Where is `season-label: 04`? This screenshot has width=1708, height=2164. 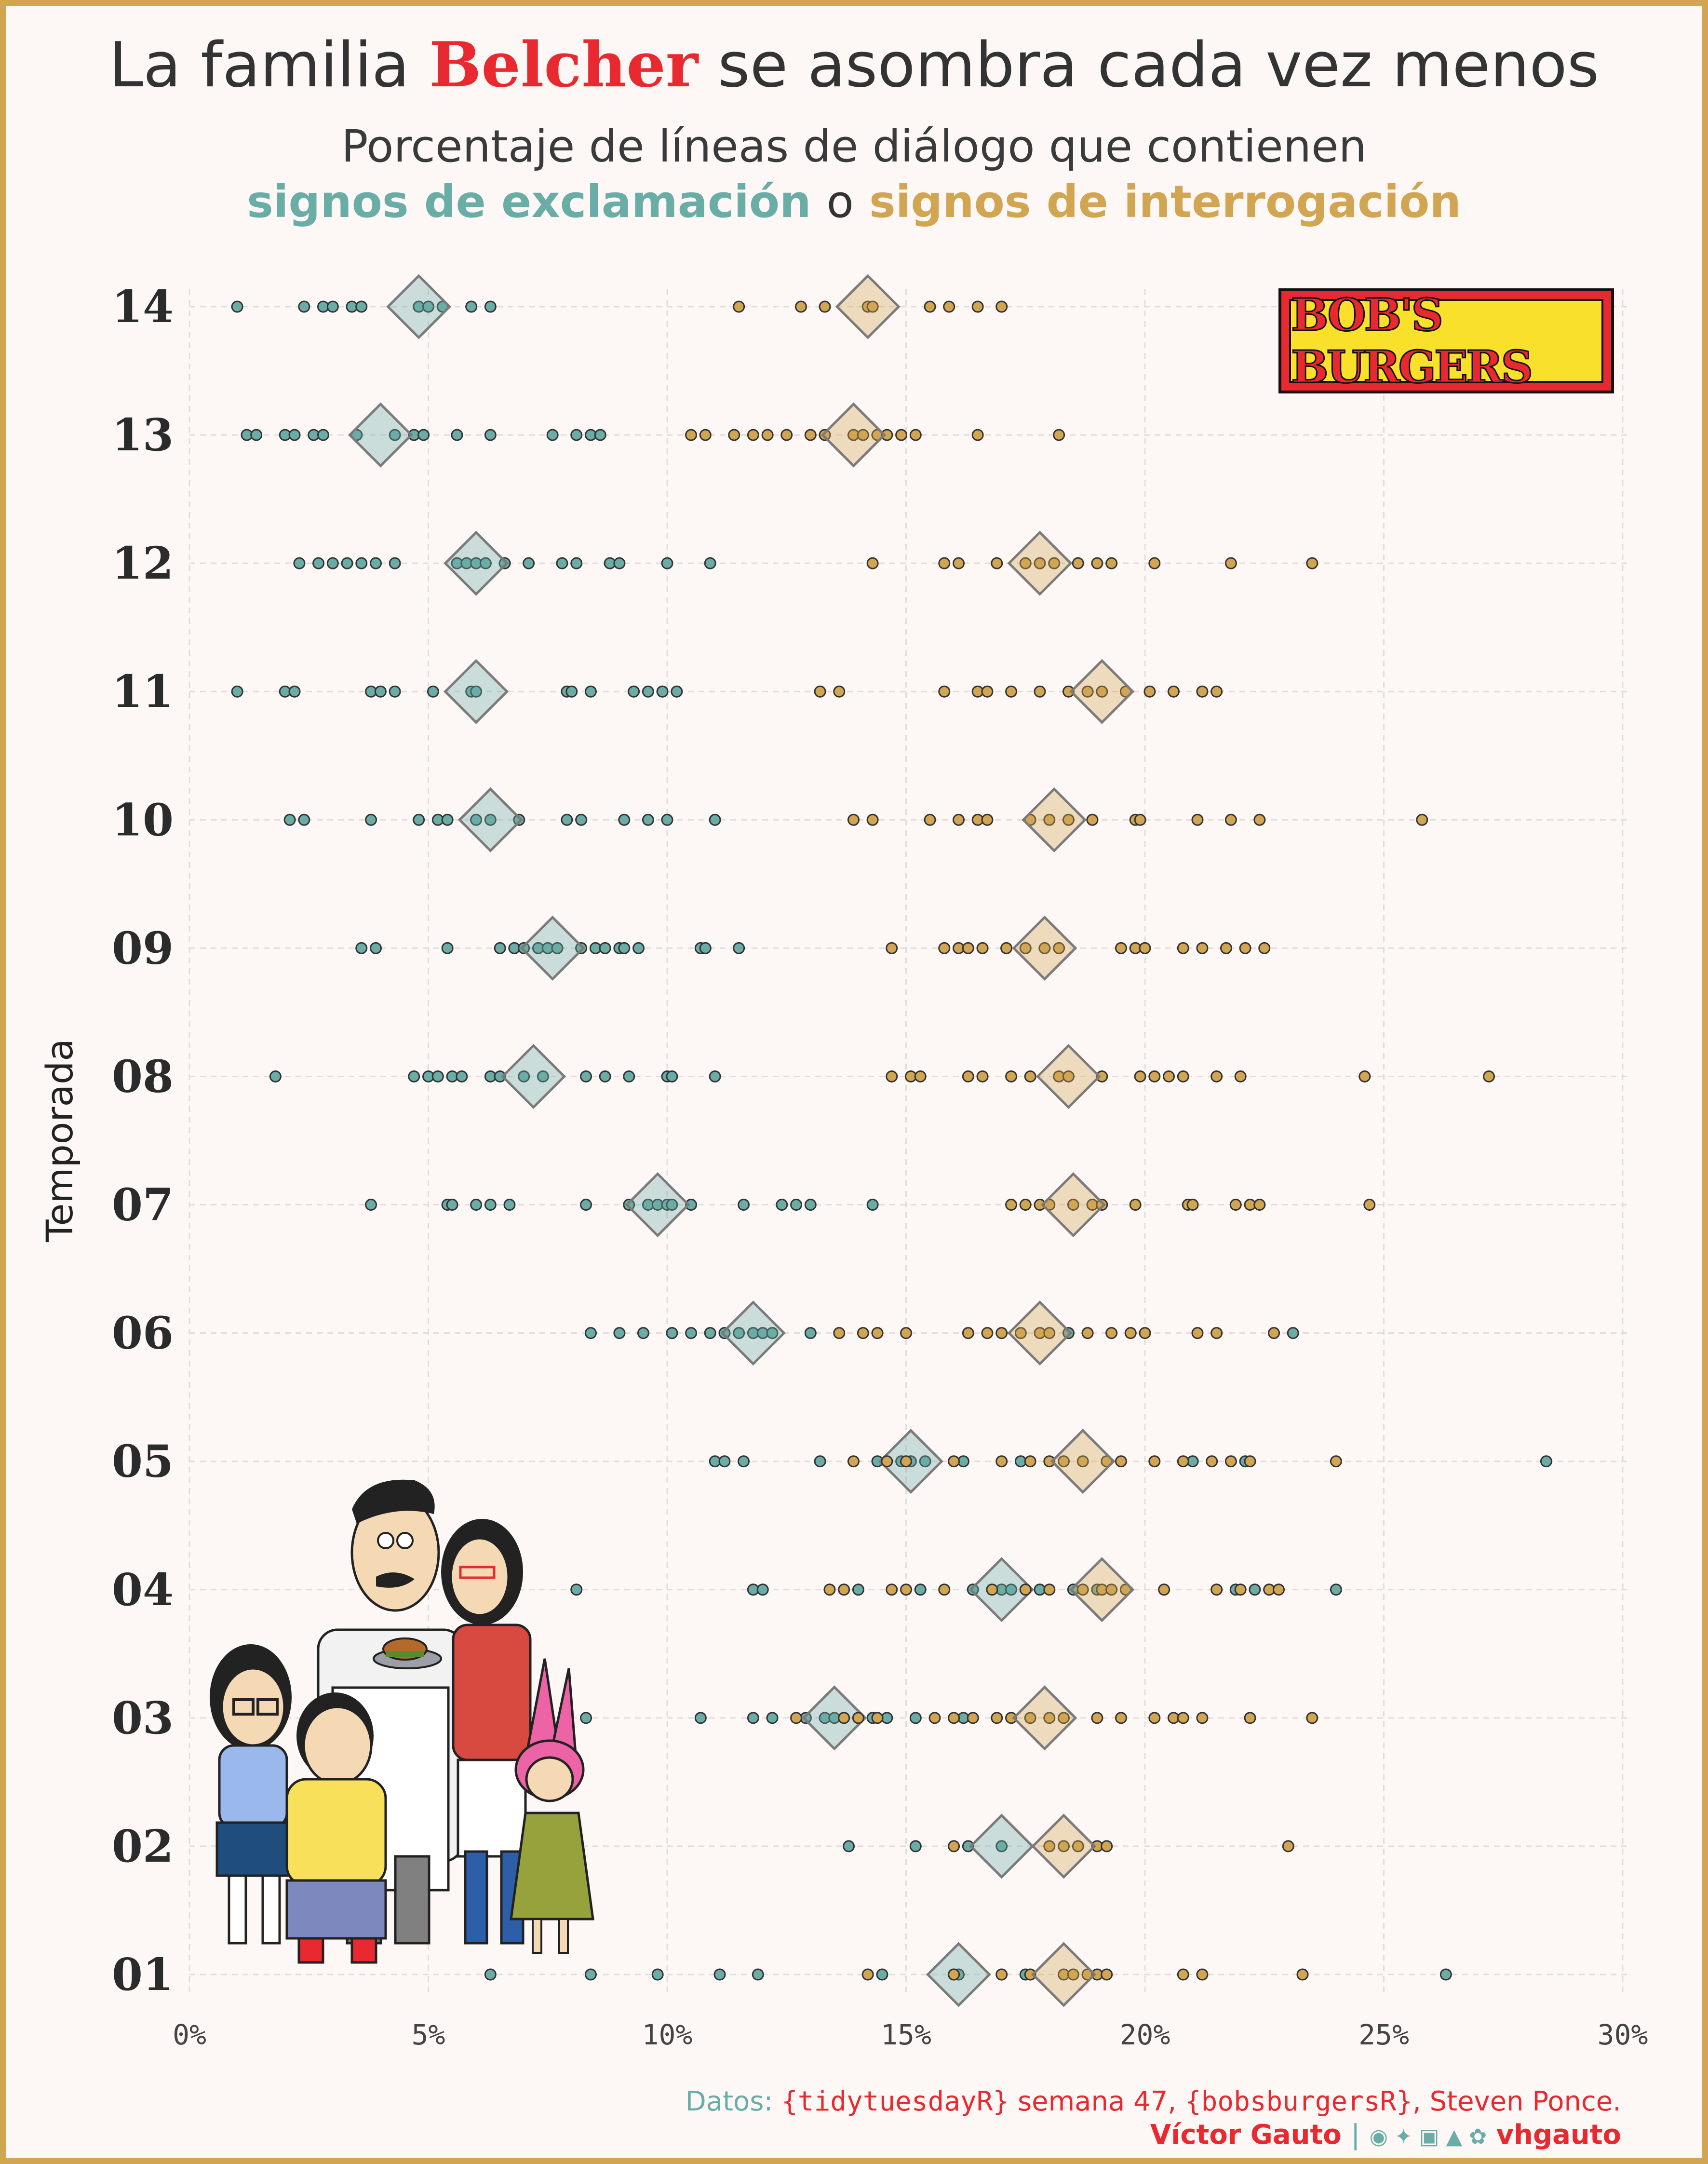
season-label: 04 is located at coordinates (143, 1590).